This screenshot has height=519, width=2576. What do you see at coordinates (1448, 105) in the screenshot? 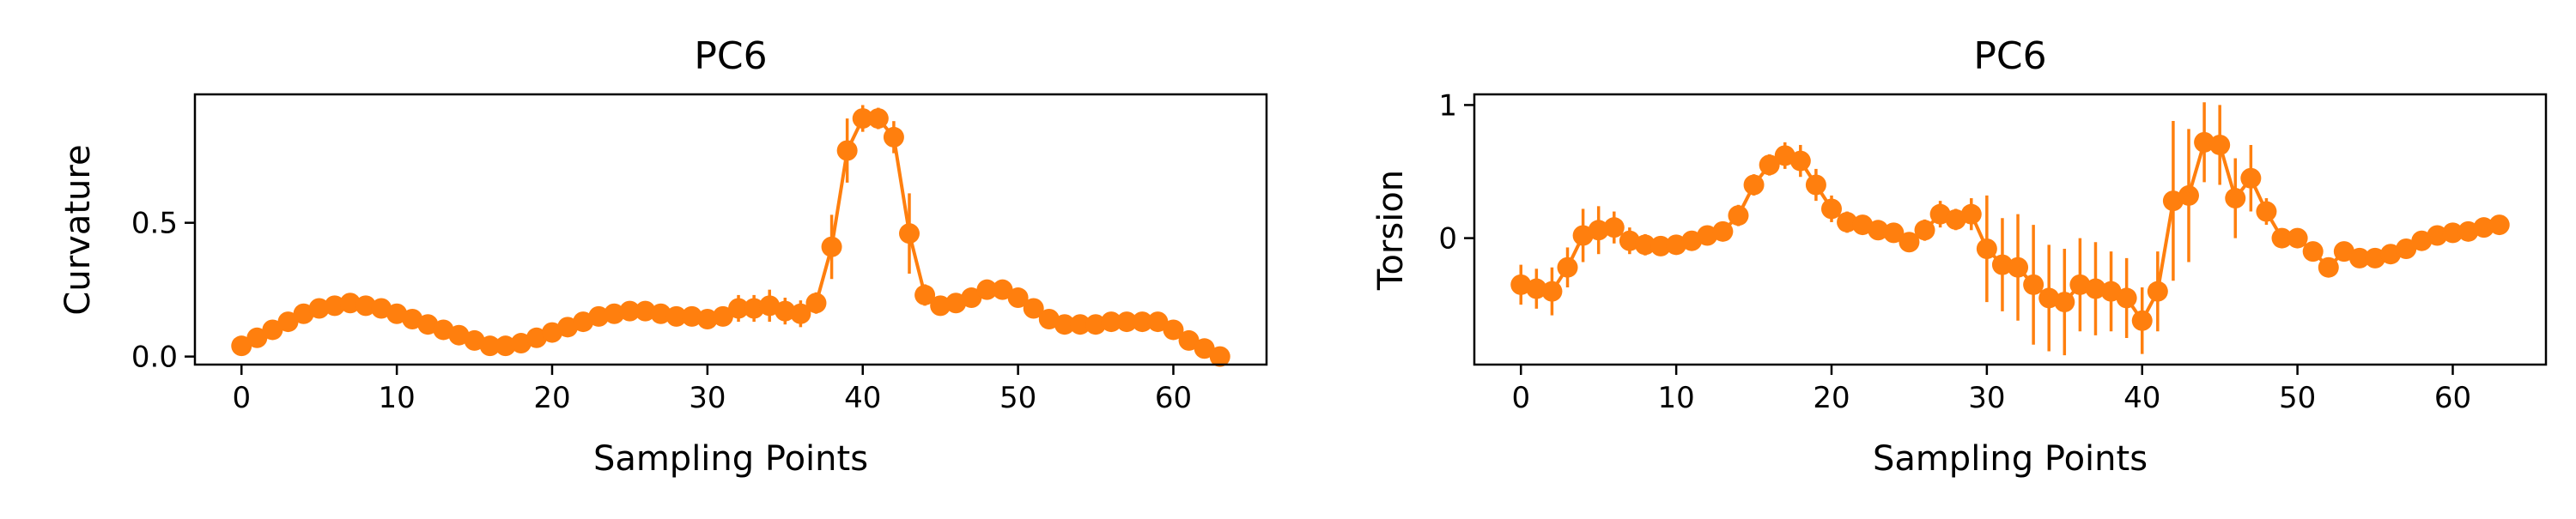
I see `torsion-y-tick-label: 1` at bounding box center [1448, 105].